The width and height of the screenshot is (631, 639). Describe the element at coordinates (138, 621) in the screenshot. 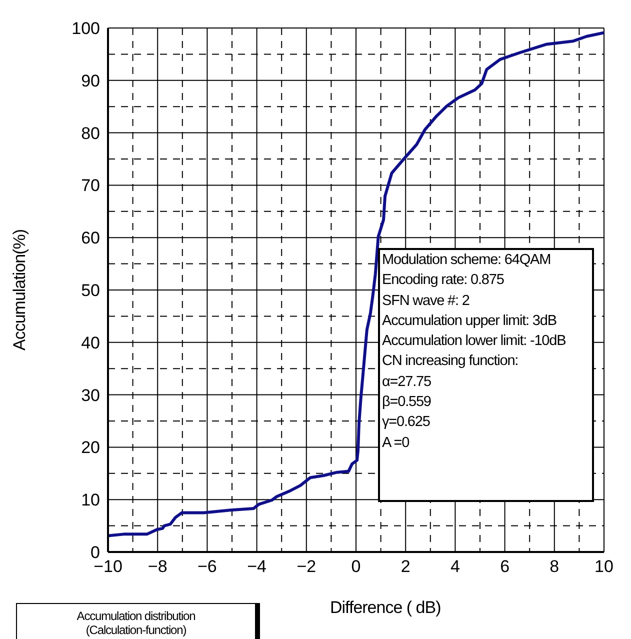

I see `caption-box: Accumulation distribution (Calculation-function)` at that location.